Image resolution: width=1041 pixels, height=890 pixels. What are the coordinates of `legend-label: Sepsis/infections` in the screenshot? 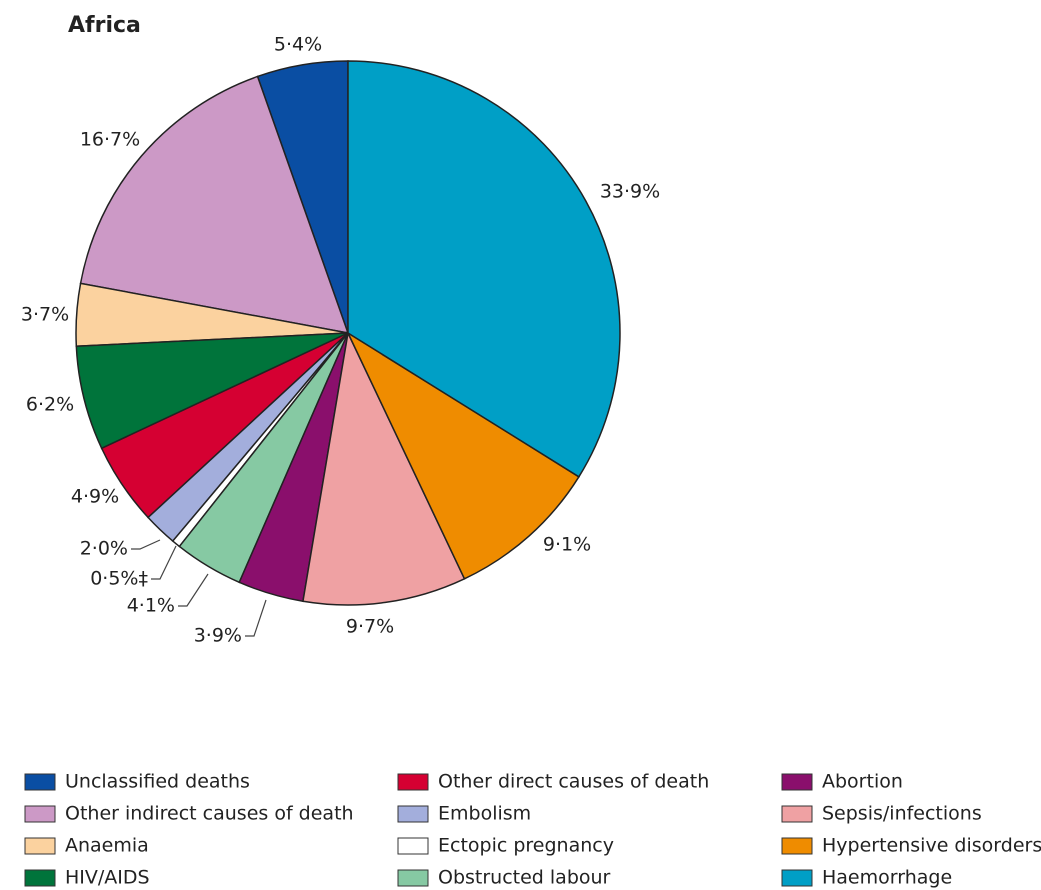 It's located at (902, 814).